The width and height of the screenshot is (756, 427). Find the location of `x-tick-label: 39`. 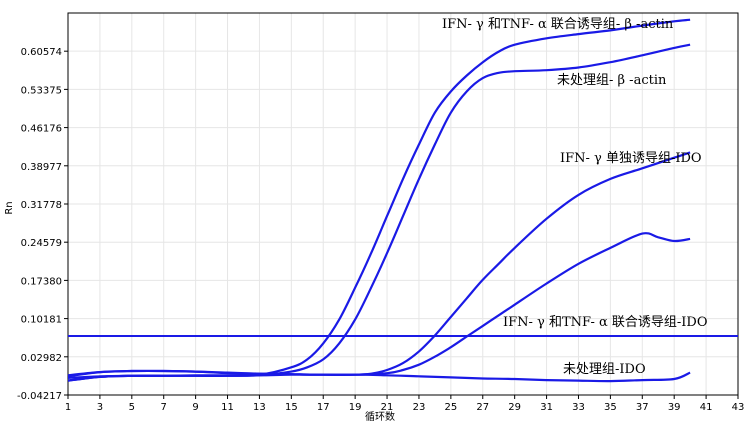

x-tick-label: 39 is located at coordinates (674, 407).